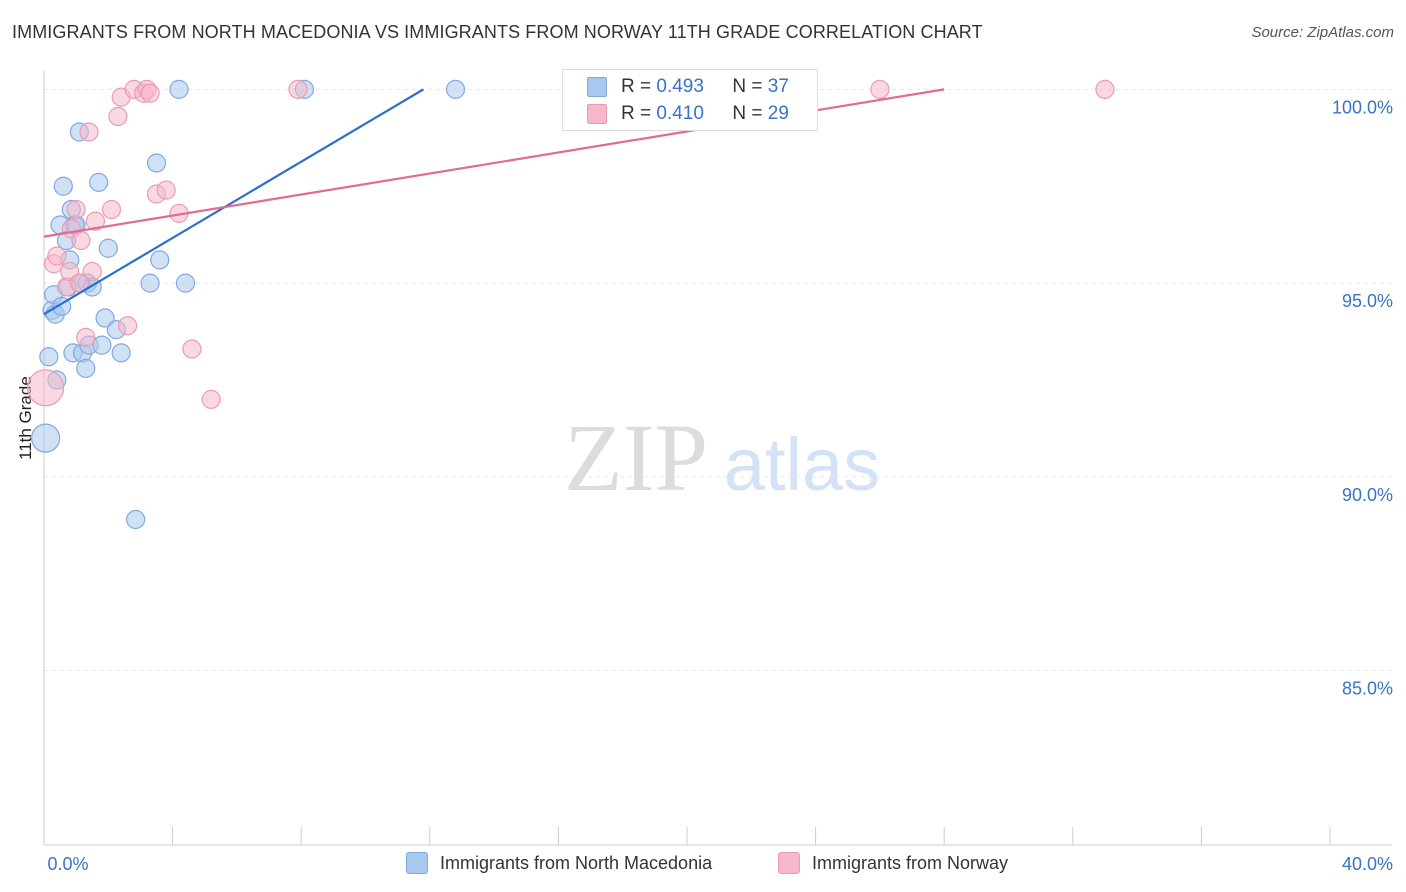 The width and height of the screenshot is (1406, 892). I want to click on series2-swatch, so click(597, 114).